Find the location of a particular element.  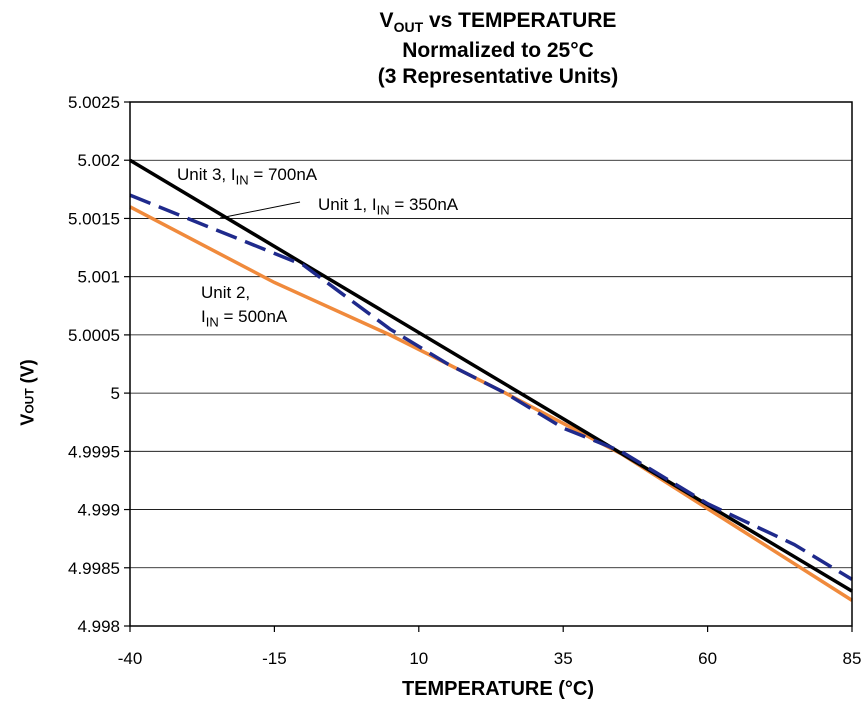

x-tick-labels: -40 -15 10 35 60 85 is located at coordinates (490, 647).